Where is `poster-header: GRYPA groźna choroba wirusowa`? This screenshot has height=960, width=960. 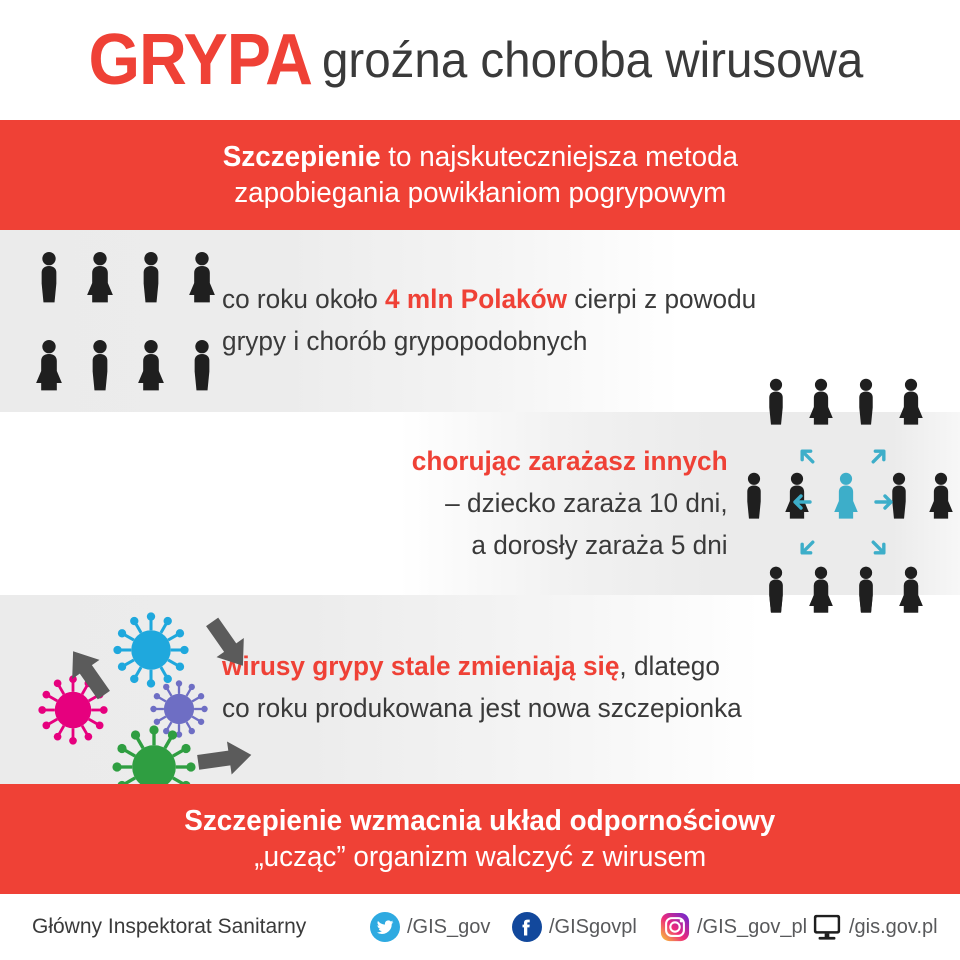
poster-header: GRYPA groźna choroba wirusowa is located at coordinates (480, 60).